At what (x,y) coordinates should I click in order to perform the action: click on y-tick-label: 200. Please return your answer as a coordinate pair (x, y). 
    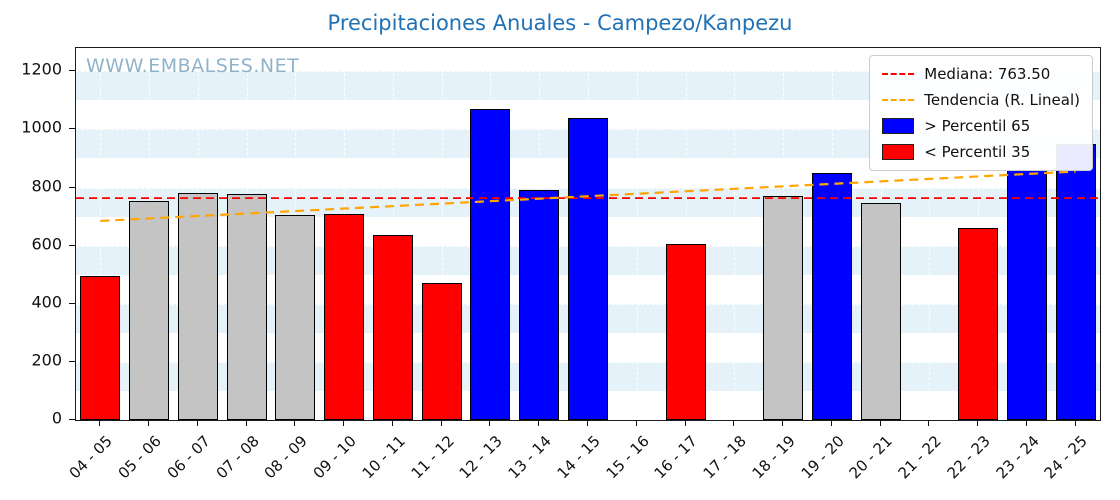
    Looking at the image, I should click on (46, 360).